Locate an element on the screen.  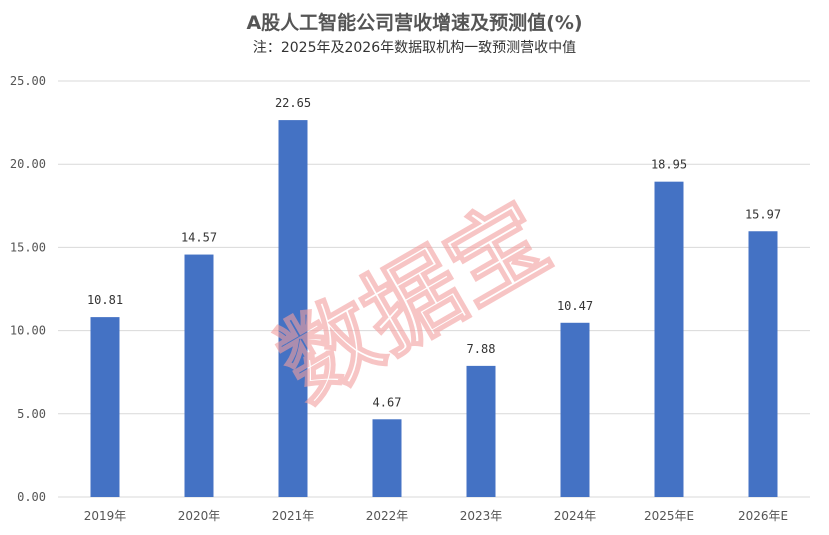
y-axis-ticks: 0.00 5.00 10.00 15.00 20.00 25.00 is located at coordinates (28, 289).